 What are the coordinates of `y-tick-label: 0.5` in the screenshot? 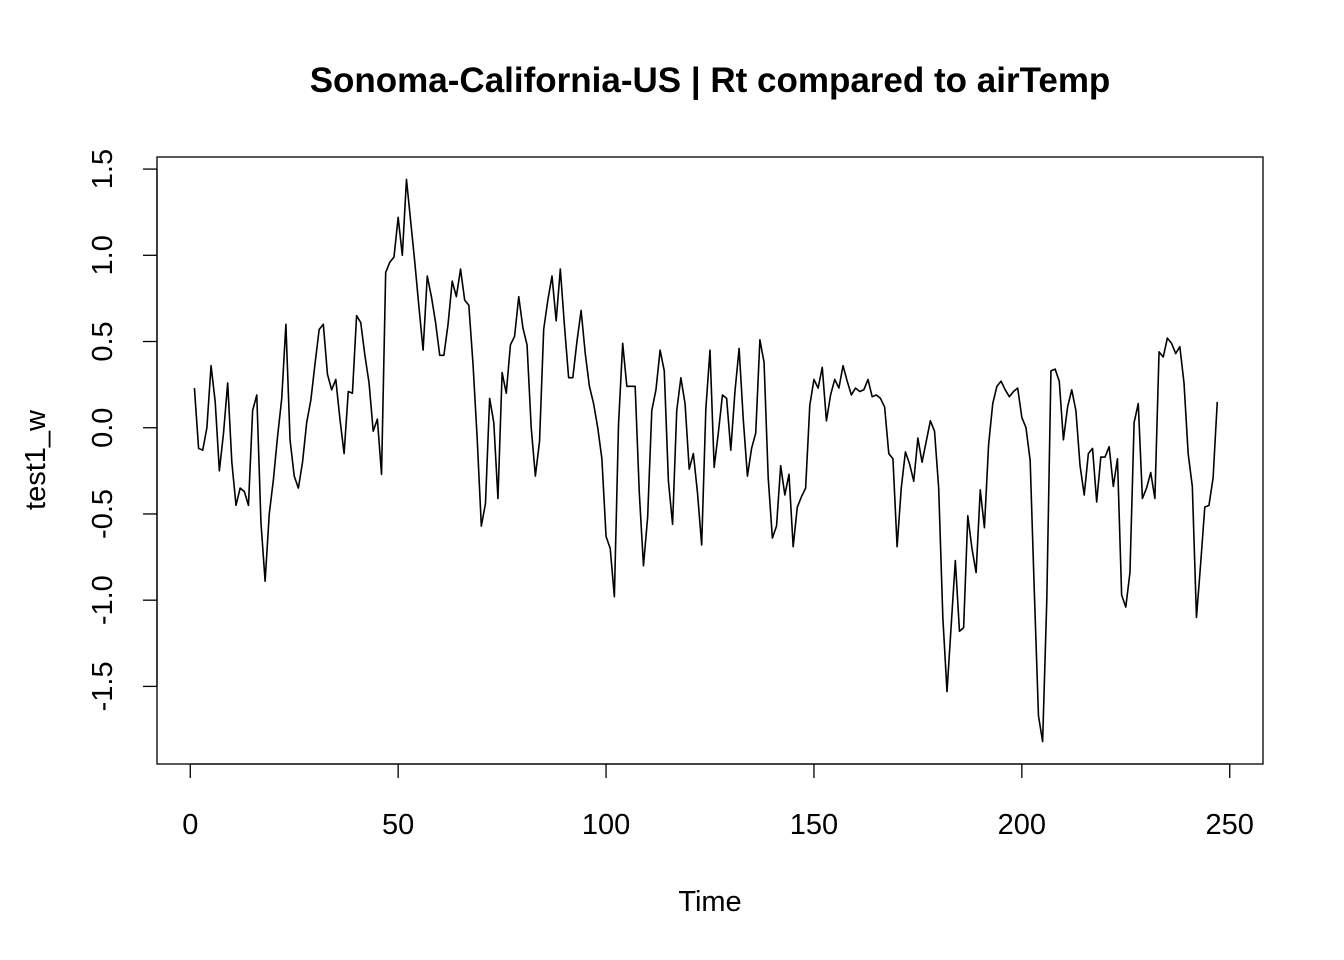 It's located at (103, 341).